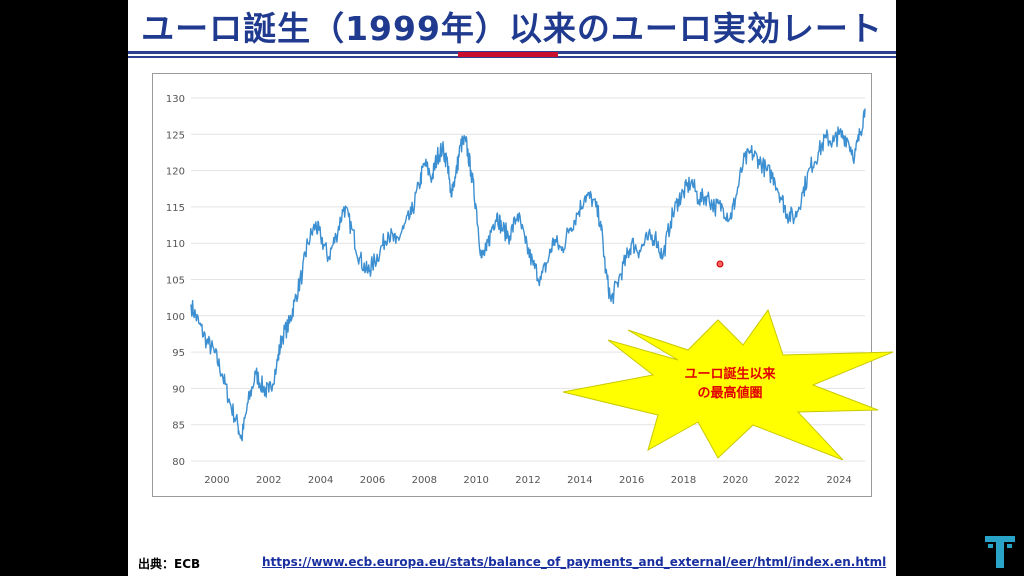 Image resolution: width=1024 pixels, height=576 pixels. Describe the element at coordinates (631, 480) in the screenshot. I see `x-tick-label: 2016` at that location.